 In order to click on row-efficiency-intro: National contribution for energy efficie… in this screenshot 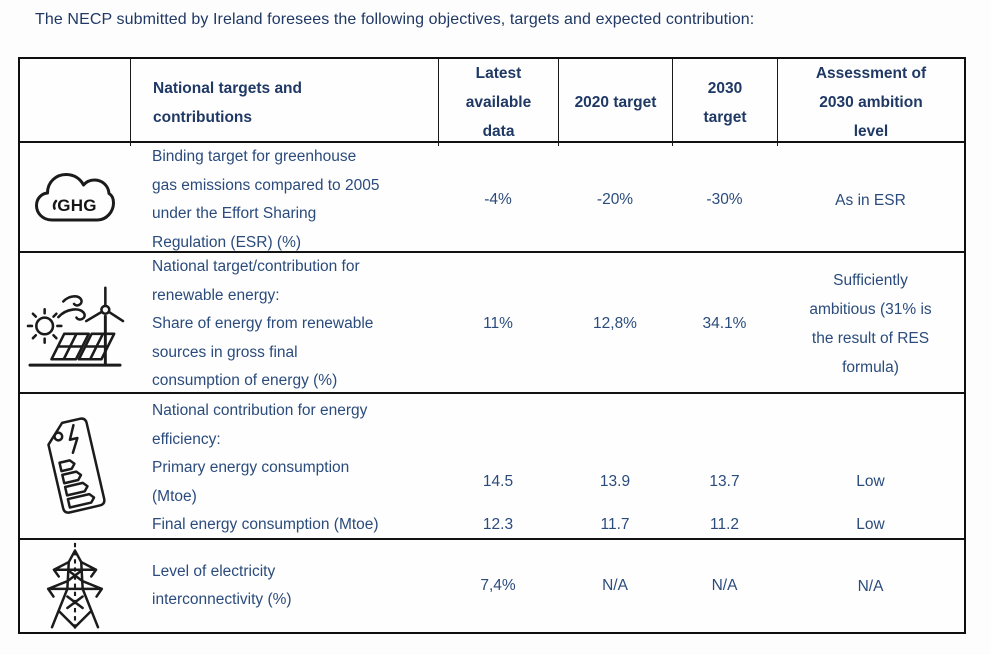, I will do `click(260, 425)`.